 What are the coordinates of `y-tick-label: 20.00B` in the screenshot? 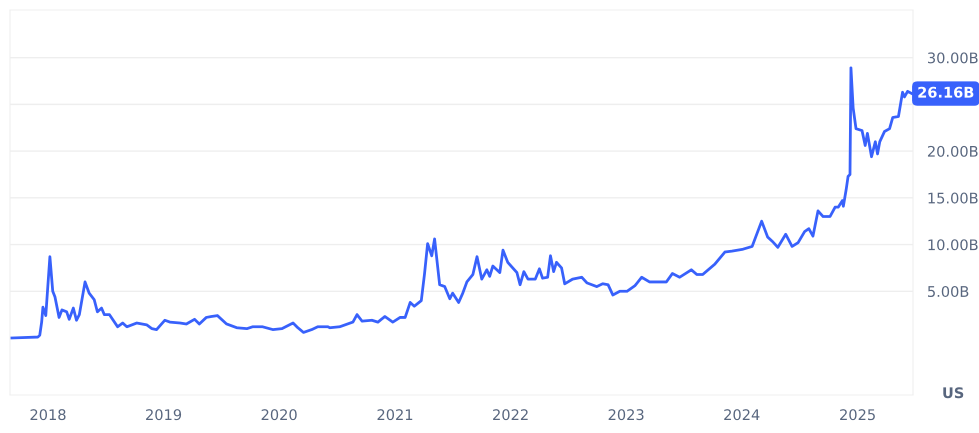 It's located at (953, 151).